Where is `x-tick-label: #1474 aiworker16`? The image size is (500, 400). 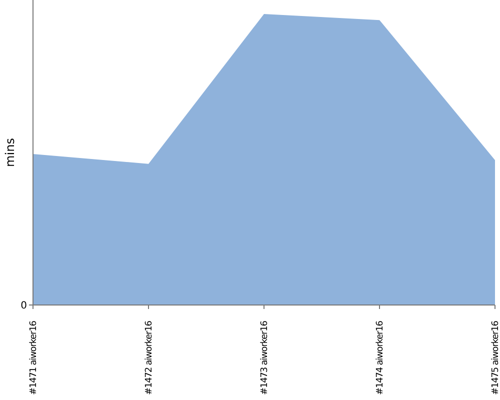
x-tick-label: #1474 aiworker16 is located at coordinates (381, 357).